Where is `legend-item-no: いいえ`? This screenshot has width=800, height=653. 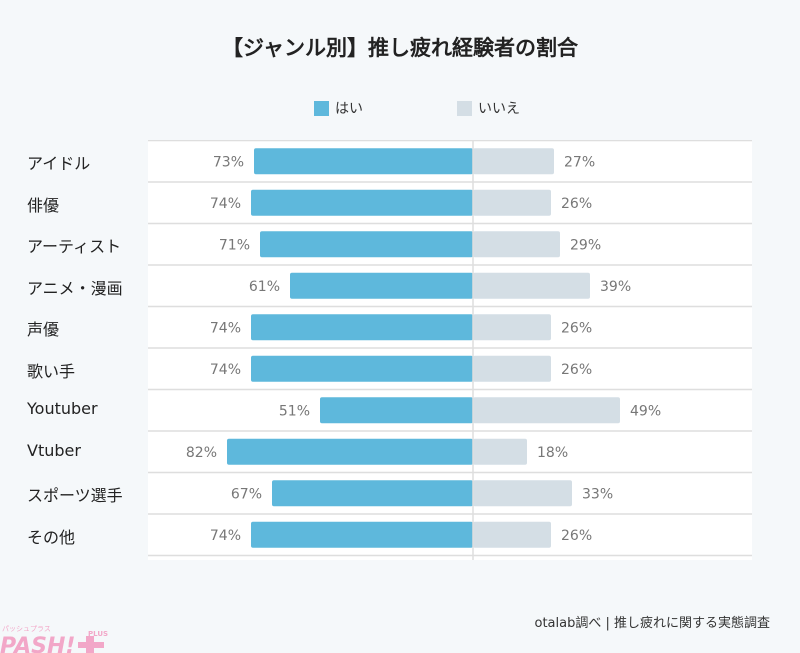 legend-item-no: いいえ is located at coordinates (488, 108).